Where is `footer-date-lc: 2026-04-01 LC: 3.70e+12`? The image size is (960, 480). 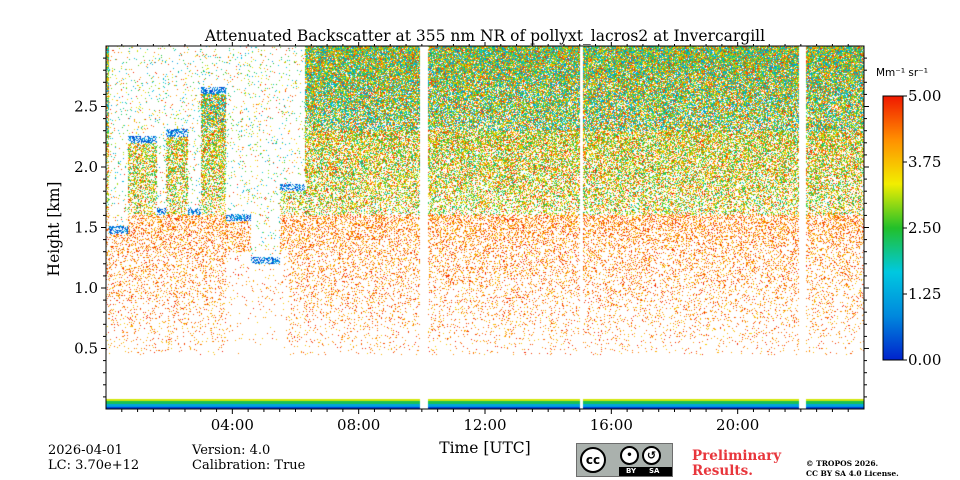 footer-date-lc: 2026-04-01 LC: 3.70e+12 is located at coordinates (93, 458).